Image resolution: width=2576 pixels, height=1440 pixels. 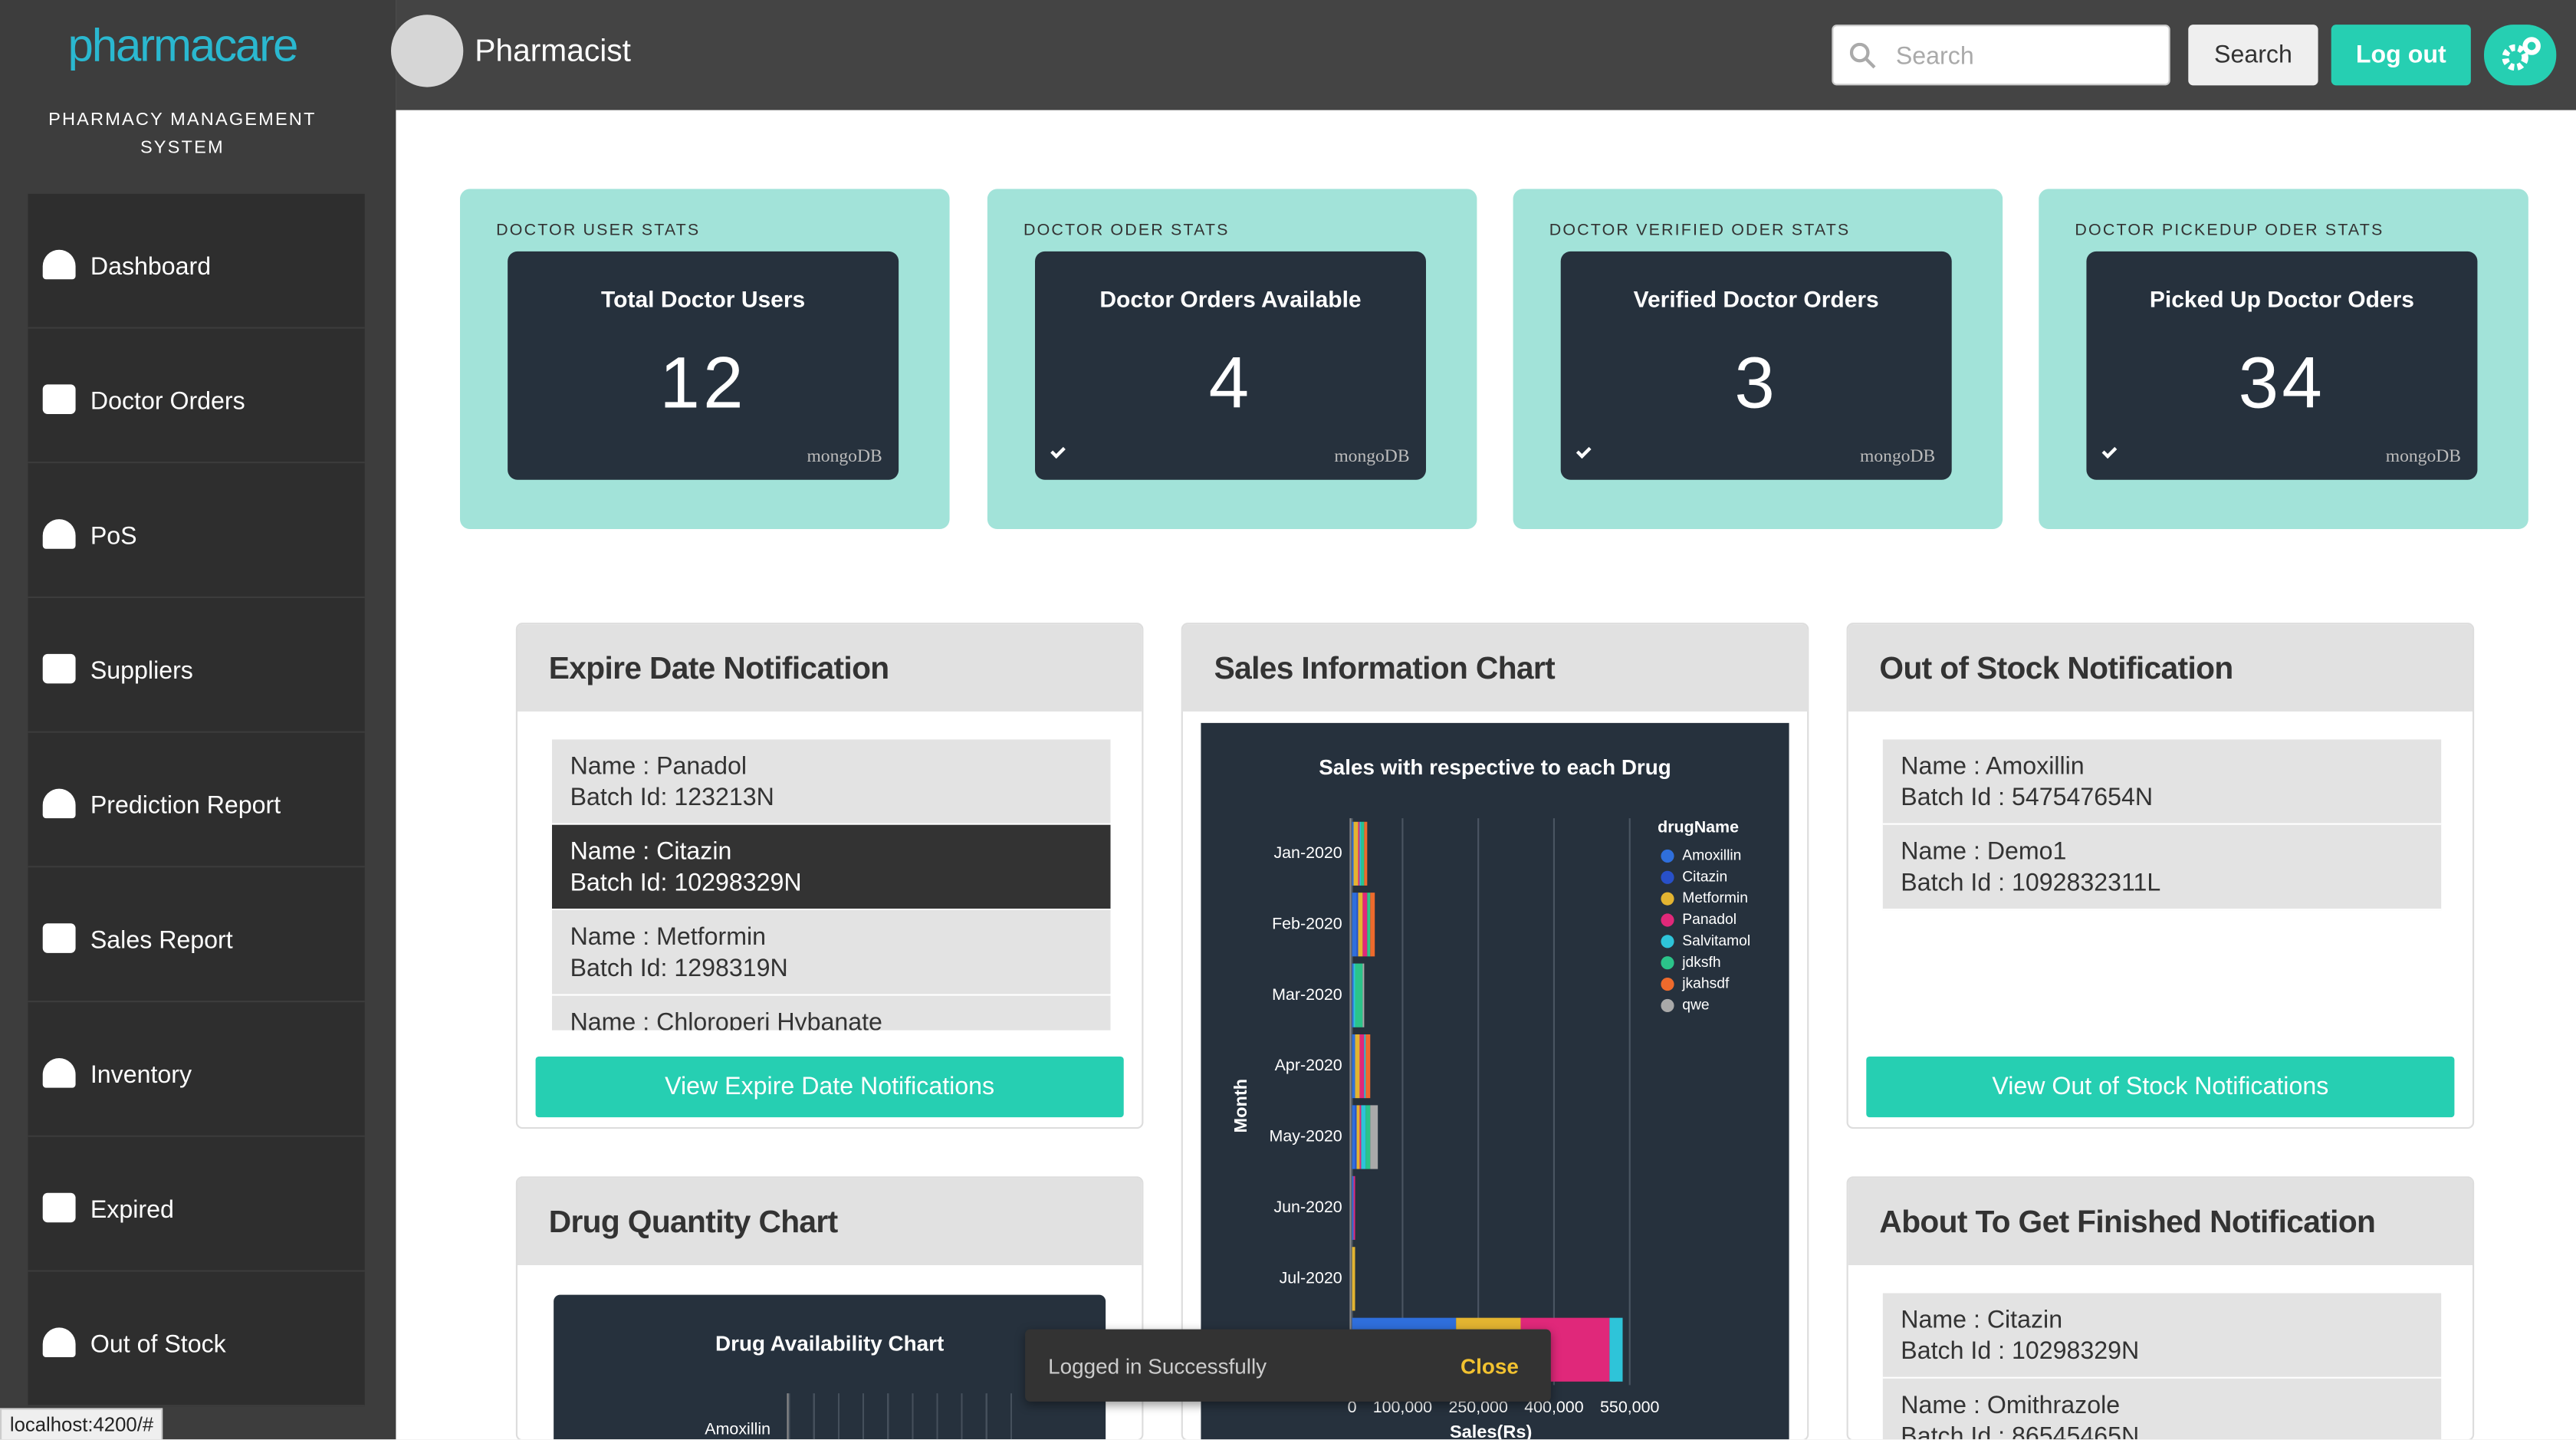 I want to click on notification-item: Name : Demo1 Batch Id : 1092832311L, so click(x=2162, y=867).